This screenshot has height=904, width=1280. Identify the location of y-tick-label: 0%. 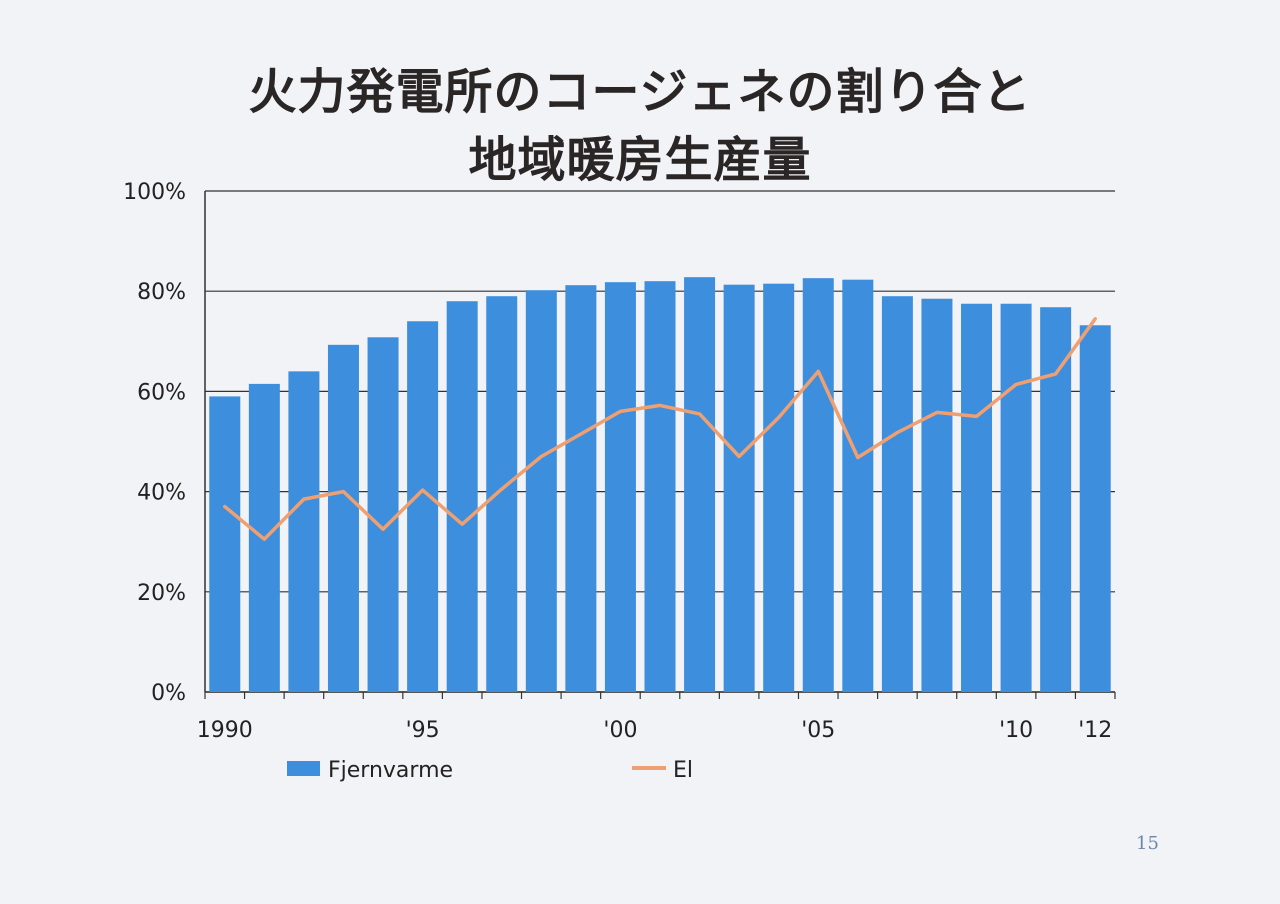
(168, 693).